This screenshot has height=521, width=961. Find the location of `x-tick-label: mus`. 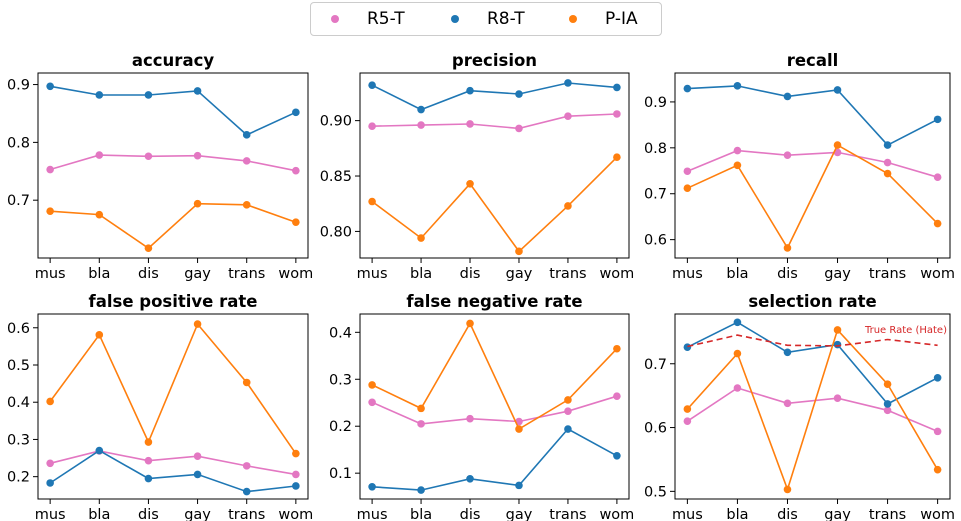

x-tick-label: mus is located at coordinates (372, 514).